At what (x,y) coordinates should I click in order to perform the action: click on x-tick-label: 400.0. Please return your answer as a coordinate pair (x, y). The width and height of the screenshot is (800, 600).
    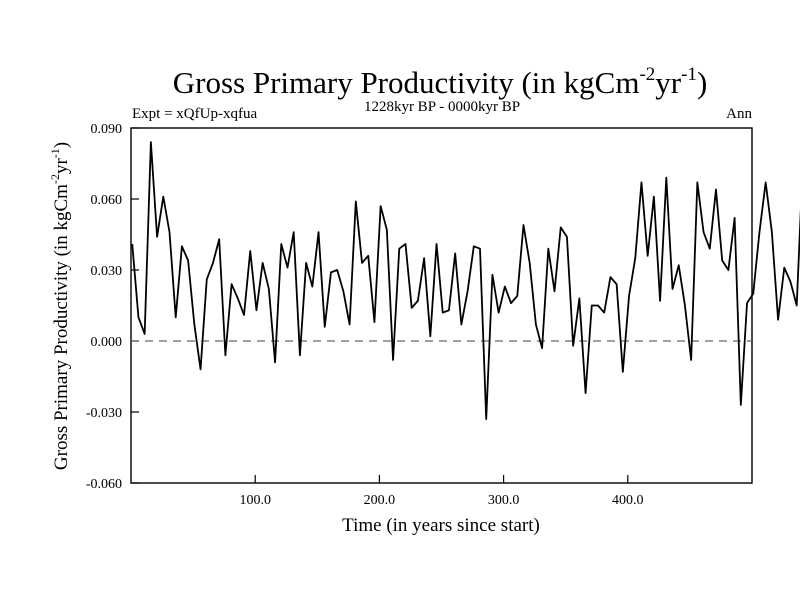
    Looking at the image, I should click on (628, 500).